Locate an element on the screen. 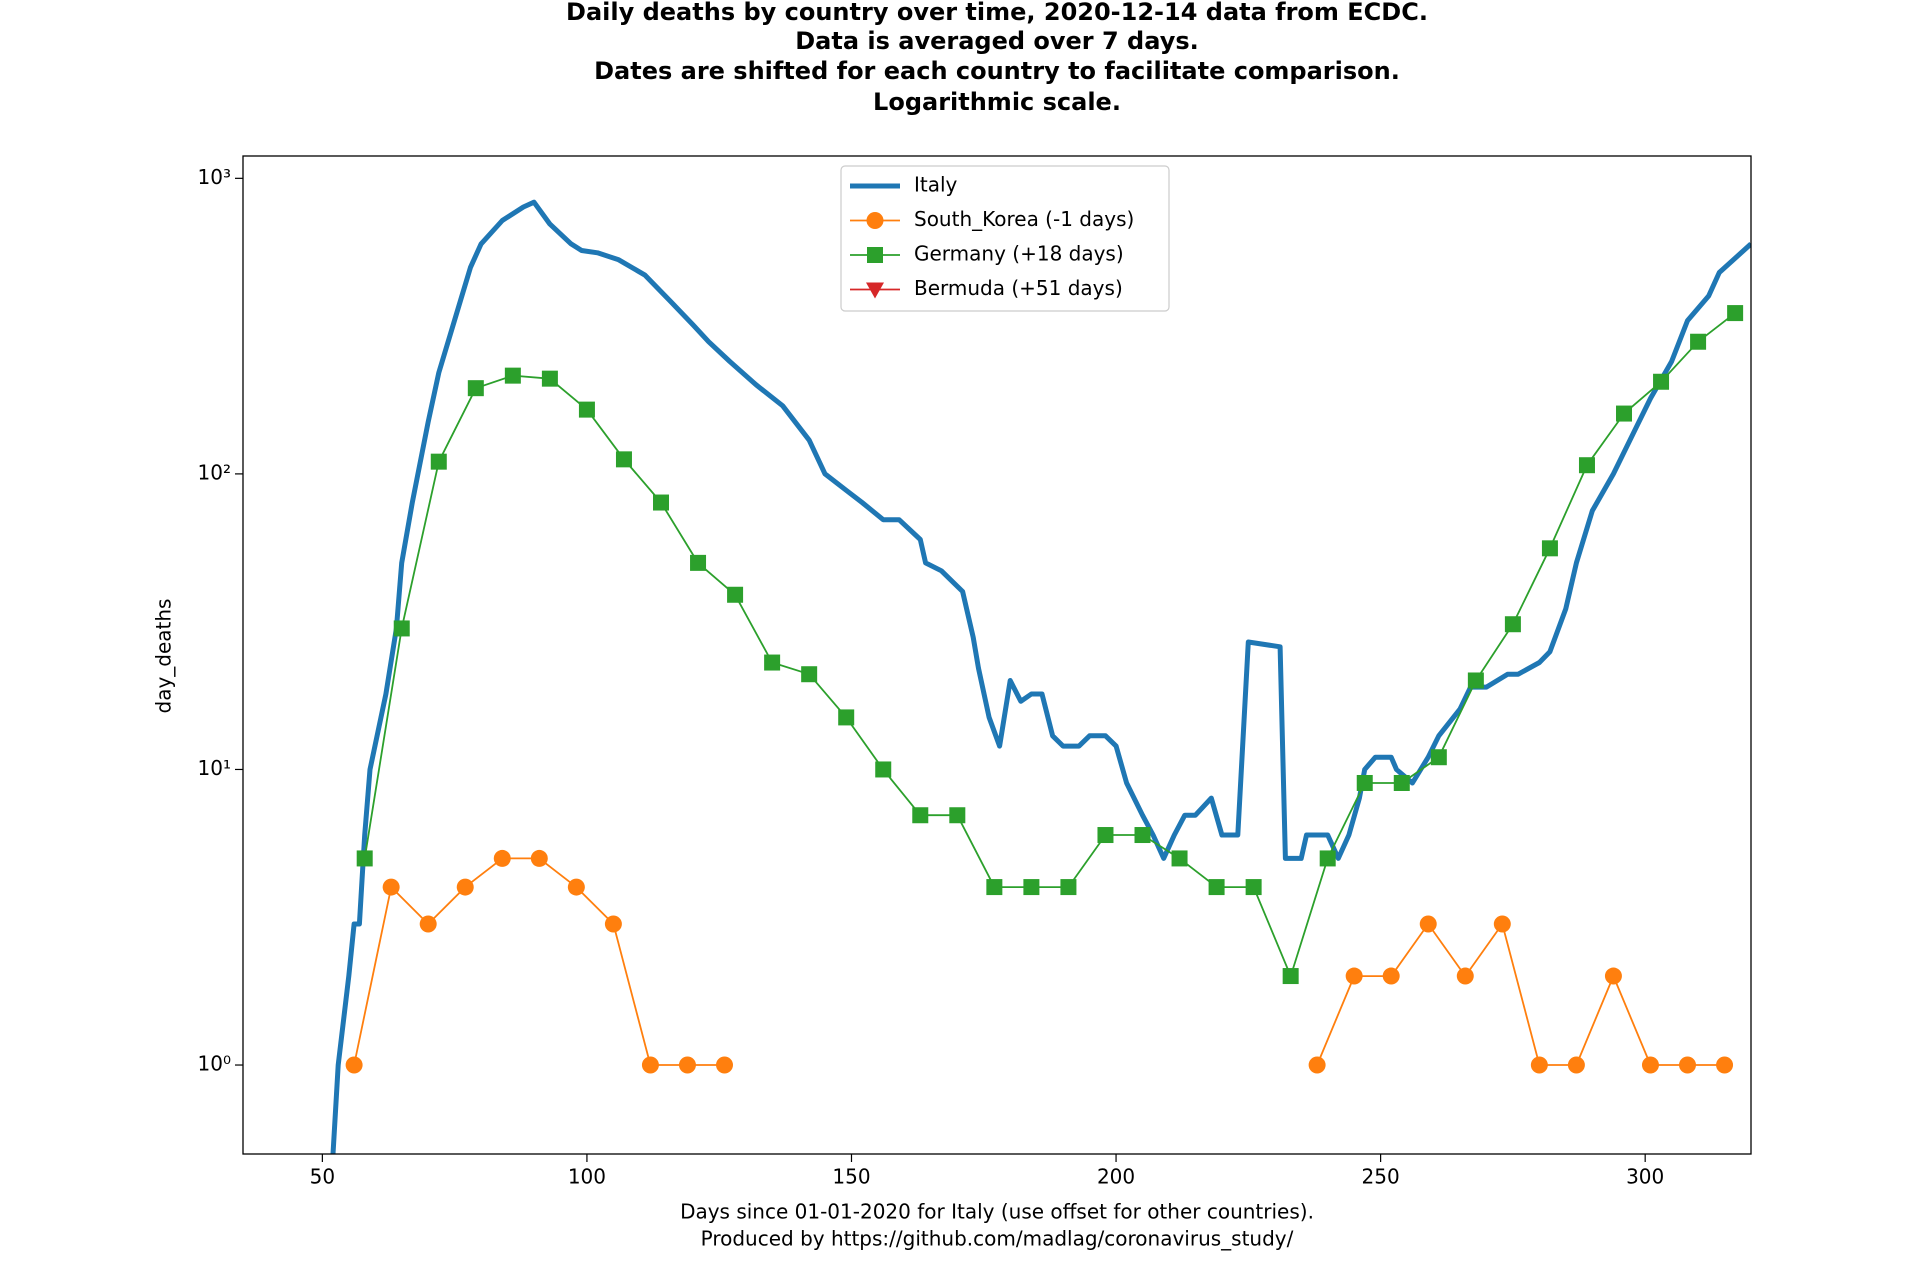 This screenshot has width=1920, height=1280. x-tick-label: 200 is located at coordinates (1116, 1177).